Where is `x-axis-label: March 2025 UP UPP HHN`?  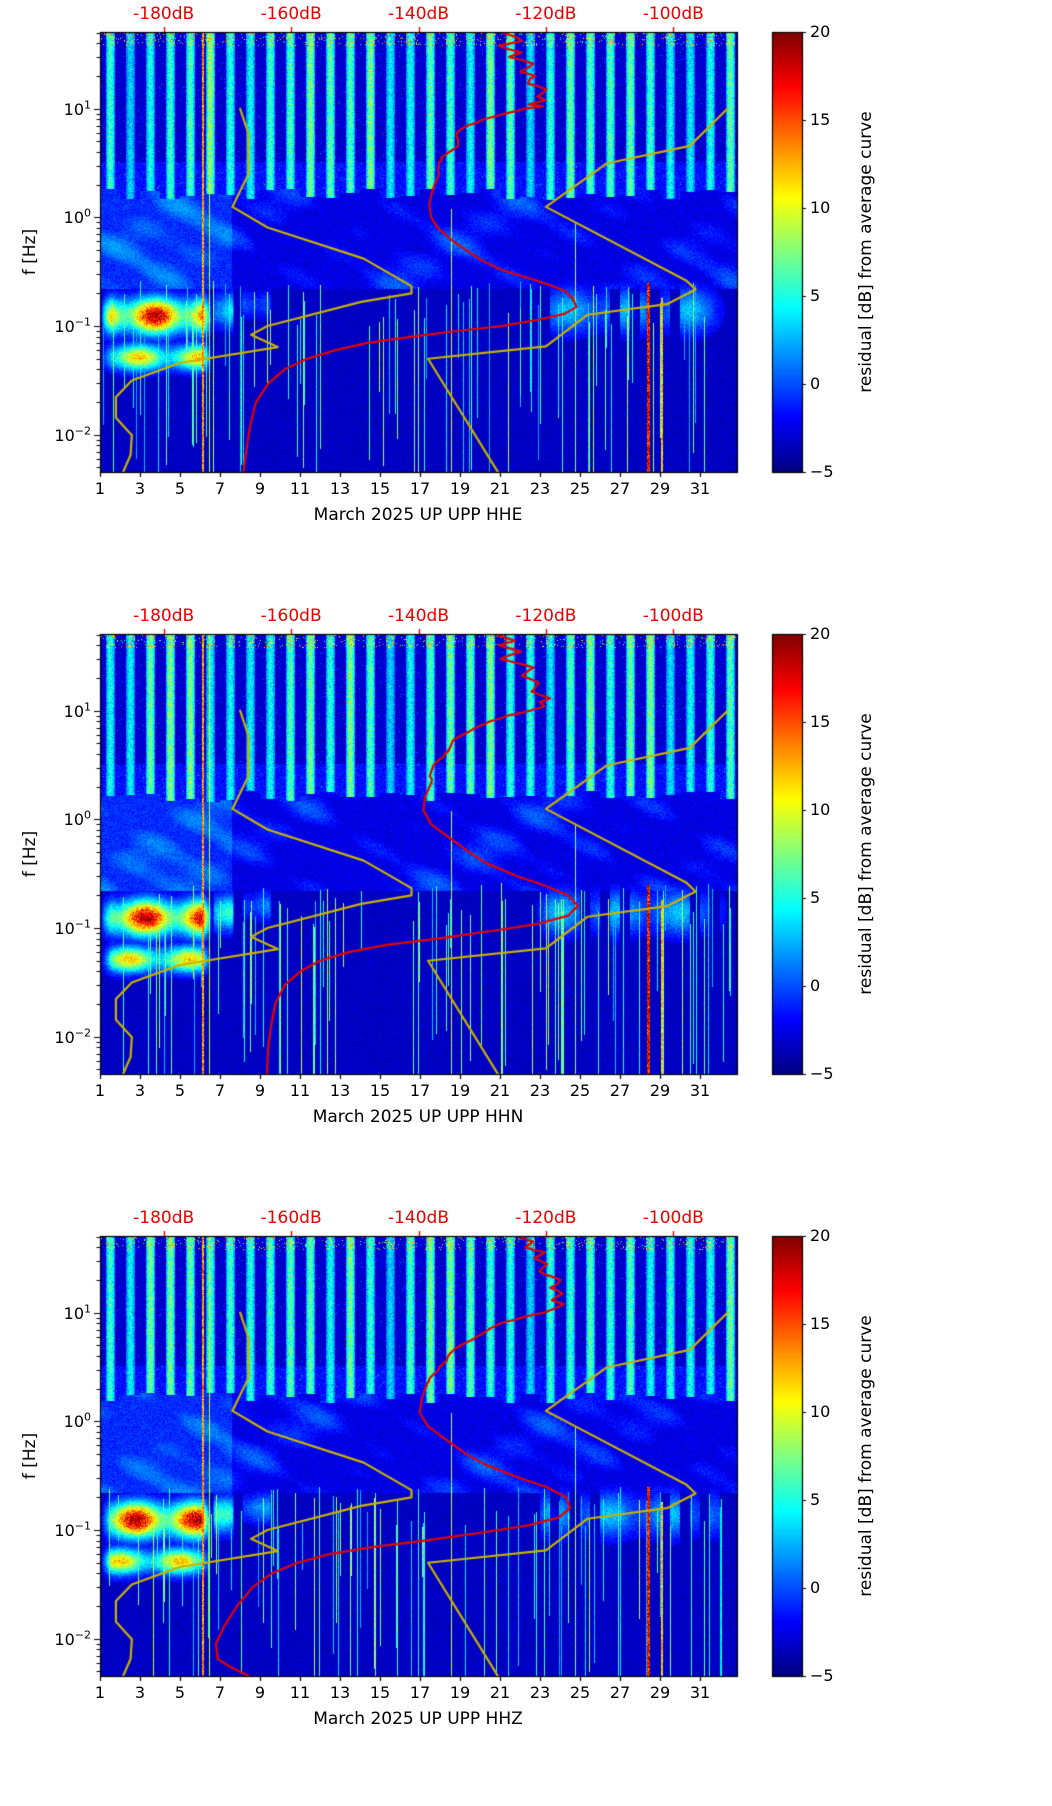 x-axis-label: March 2025 UP UPP HHN is located at coordinates (418, 1117).